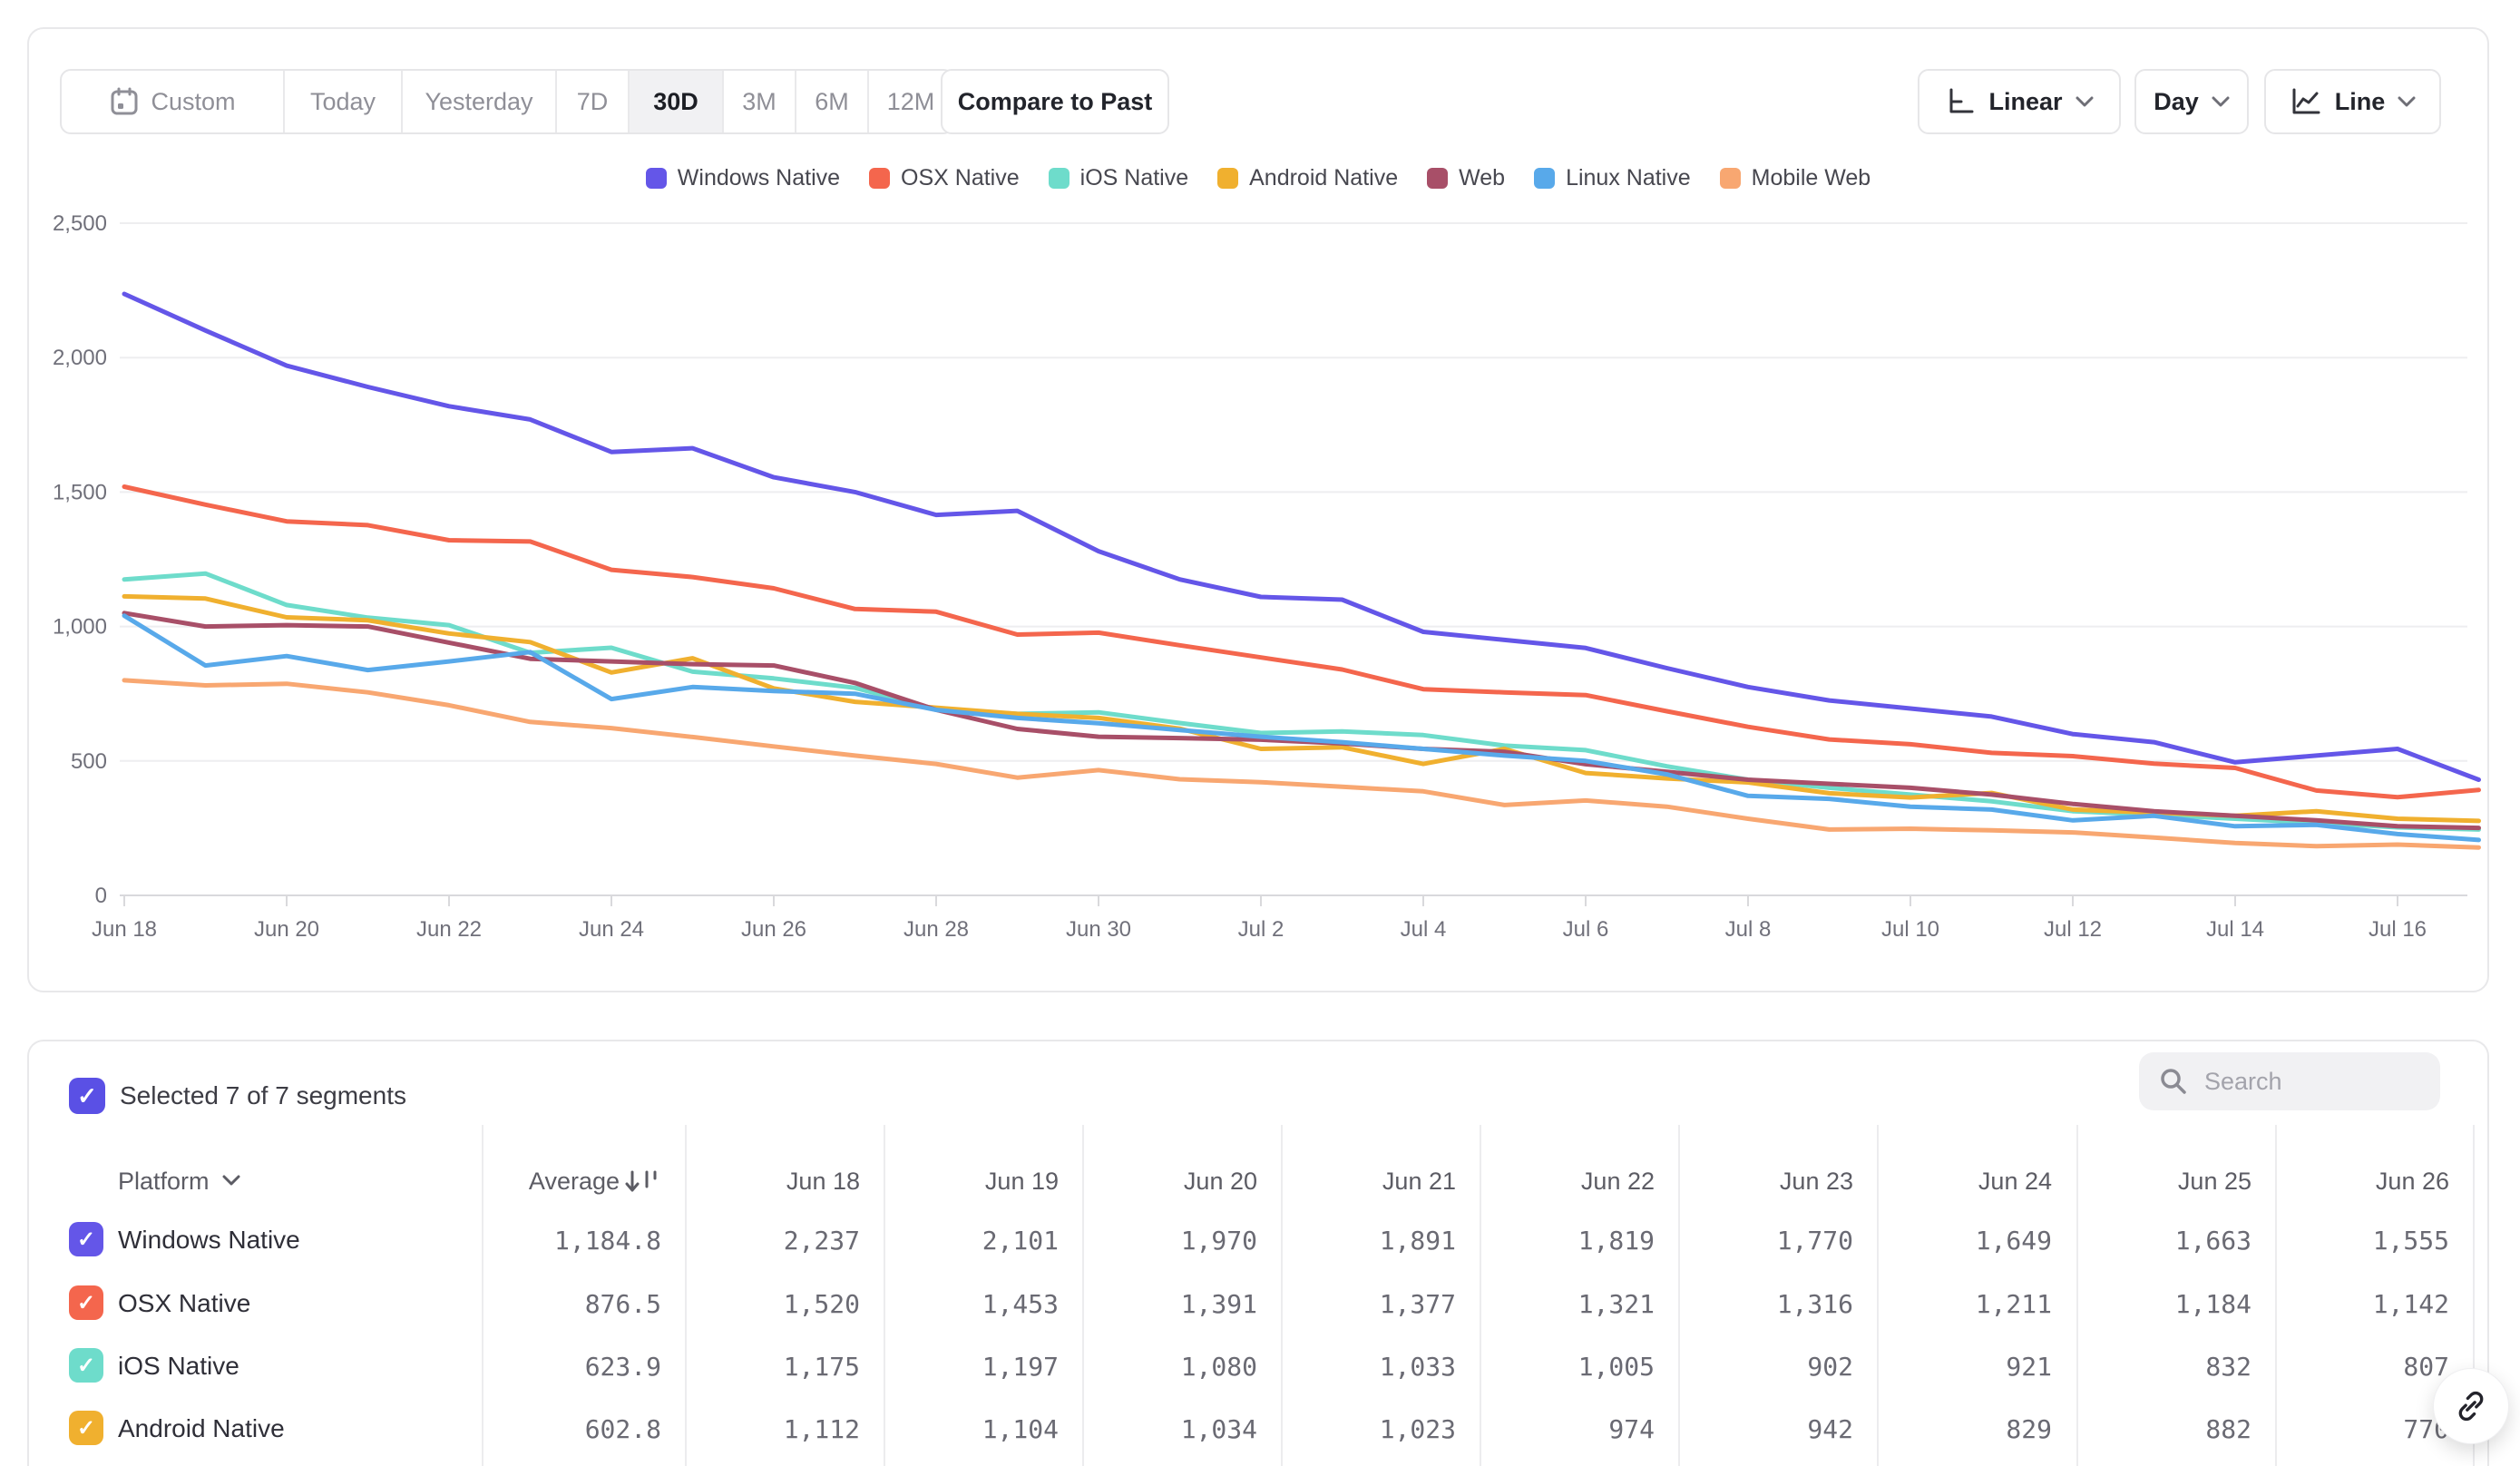 This screenshot has width=2520, height=1466. Describe the element at coordinates (2360, 101) in the screenshot. I see `chart-type-label: Line` at that location.